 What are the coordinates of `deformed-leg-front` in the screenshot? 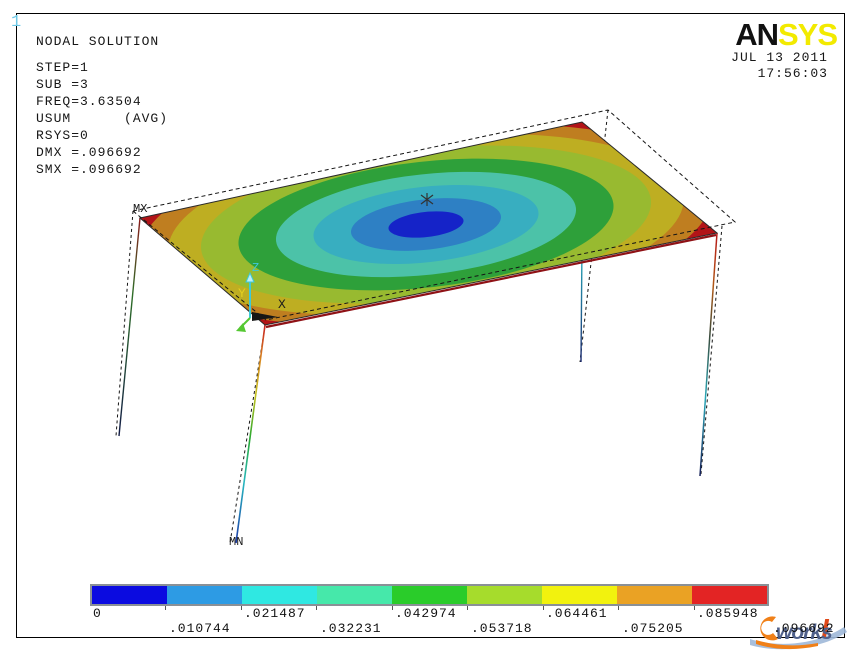 It's located at (250, 434).